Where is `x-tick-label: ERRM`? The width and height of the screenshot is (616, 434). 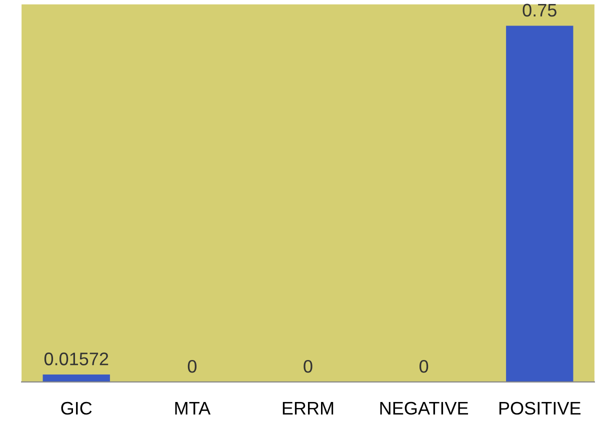
x-tick-label: ERRM is located at coordinates (308, 408).